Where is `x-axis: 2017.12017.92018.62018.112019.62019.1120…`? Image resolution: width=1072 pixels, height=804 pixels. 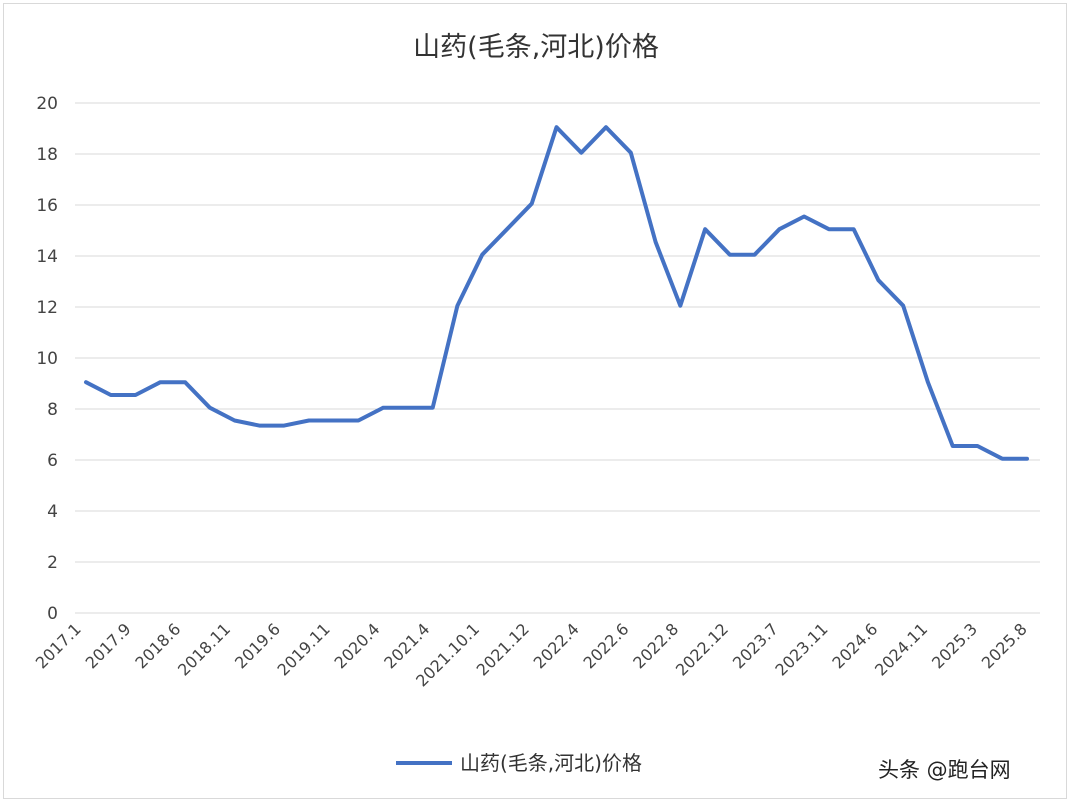 x-axis: 2017.12017.92018.62018.112019.62019.1120… is located at coordinates (531, 654).